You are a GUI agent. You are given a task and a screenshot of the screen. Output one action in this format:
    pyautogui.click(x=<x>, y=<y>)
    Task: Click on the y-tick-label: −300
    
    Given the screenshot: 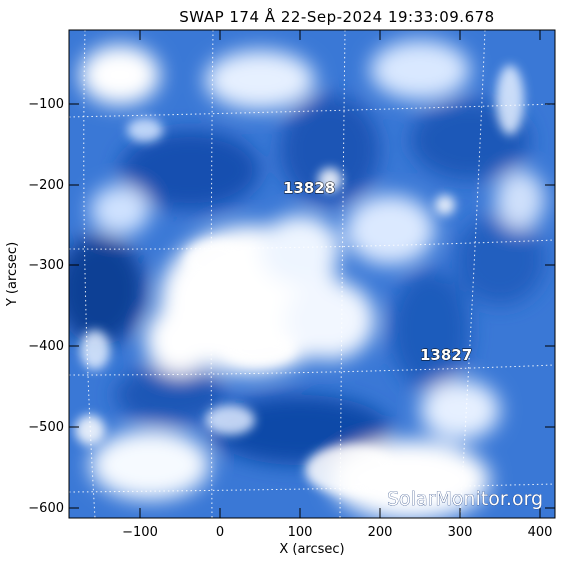 What is the action you would take?
    pyautogui.click(x=46, y=265)
    